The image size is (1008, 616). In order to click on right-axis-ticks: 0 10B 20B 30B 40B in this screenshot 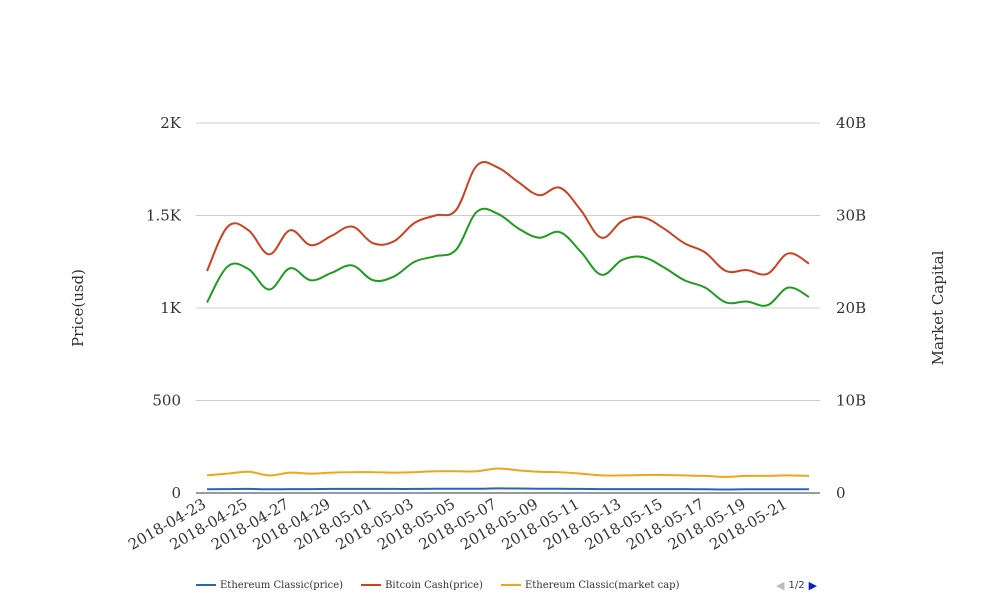, I will do `click(851, 308)`.